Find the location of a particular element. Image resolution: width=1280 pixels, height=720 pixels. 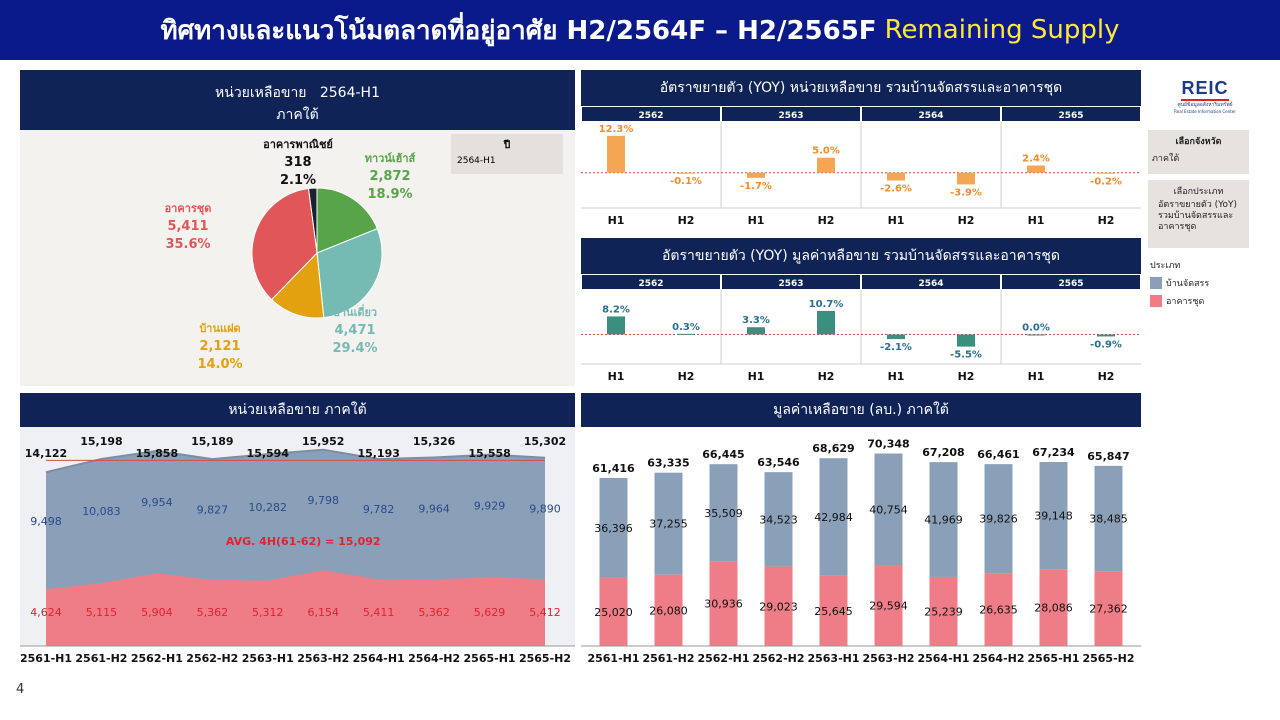

condo-data-label: 29,594 is located at coordinates (888, 606).